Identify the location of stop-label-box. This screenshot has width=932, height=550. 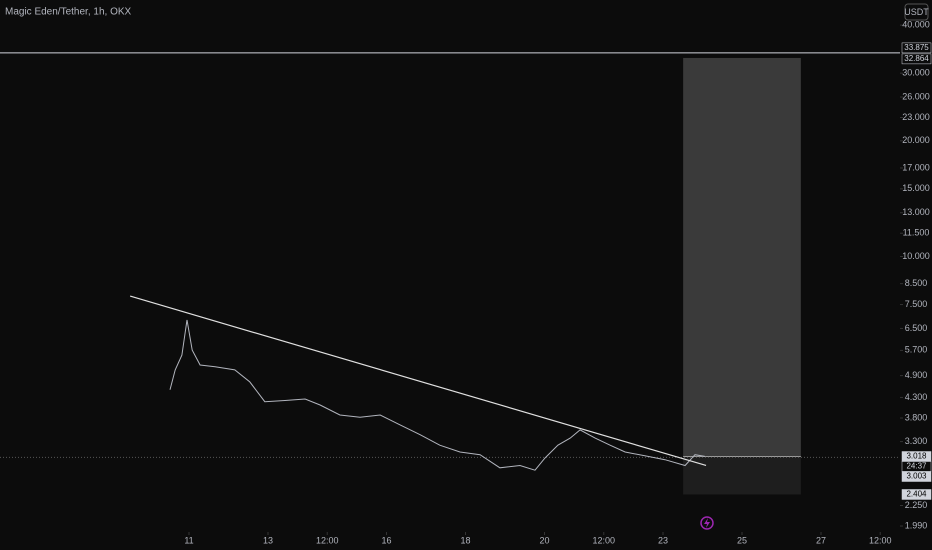
(916, 494).